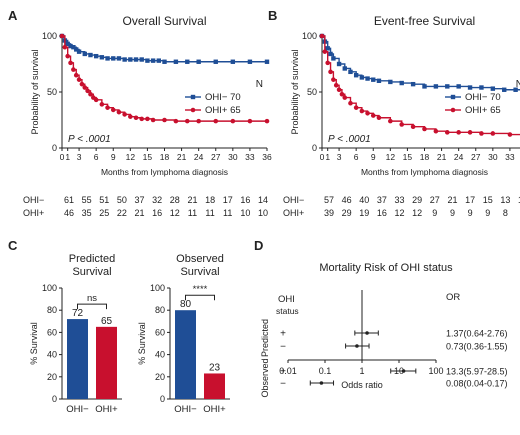  Describe the element at coordinates (364, 213) in the screenshot. I see `risk-count: 19` at that location.